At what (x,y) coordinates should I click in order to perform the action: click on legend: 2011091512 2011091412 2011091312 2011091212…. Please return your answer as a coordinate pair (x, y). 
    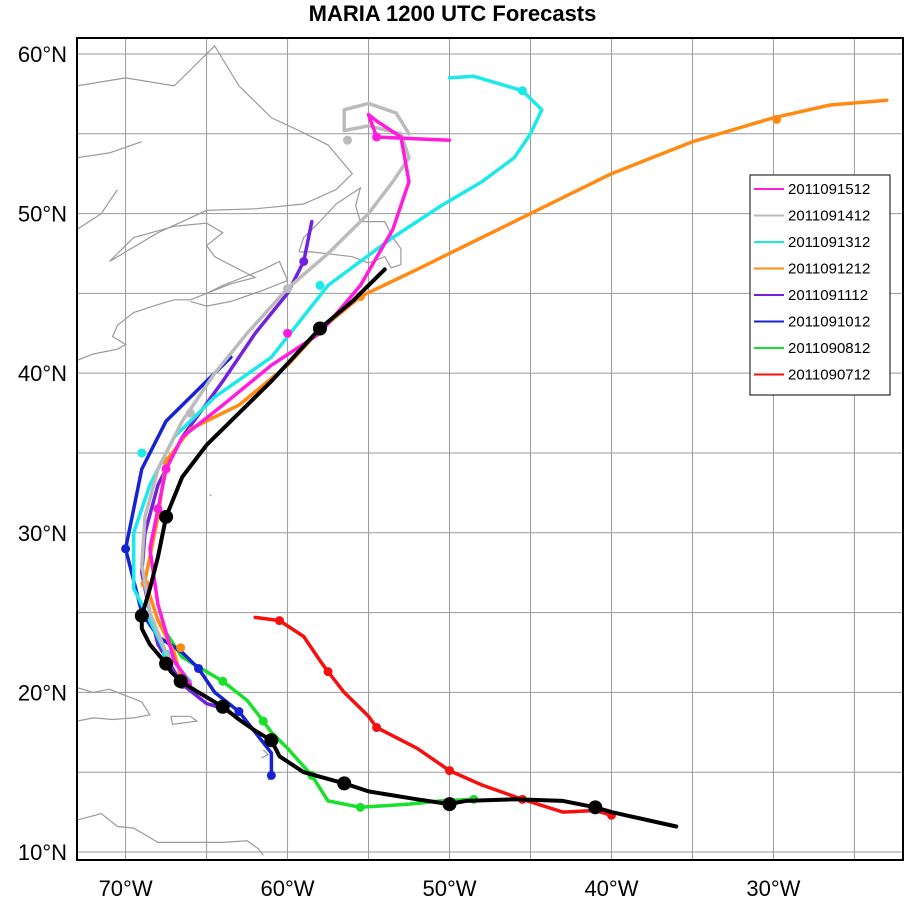
    Looking at the image, I should click on (820, 285).